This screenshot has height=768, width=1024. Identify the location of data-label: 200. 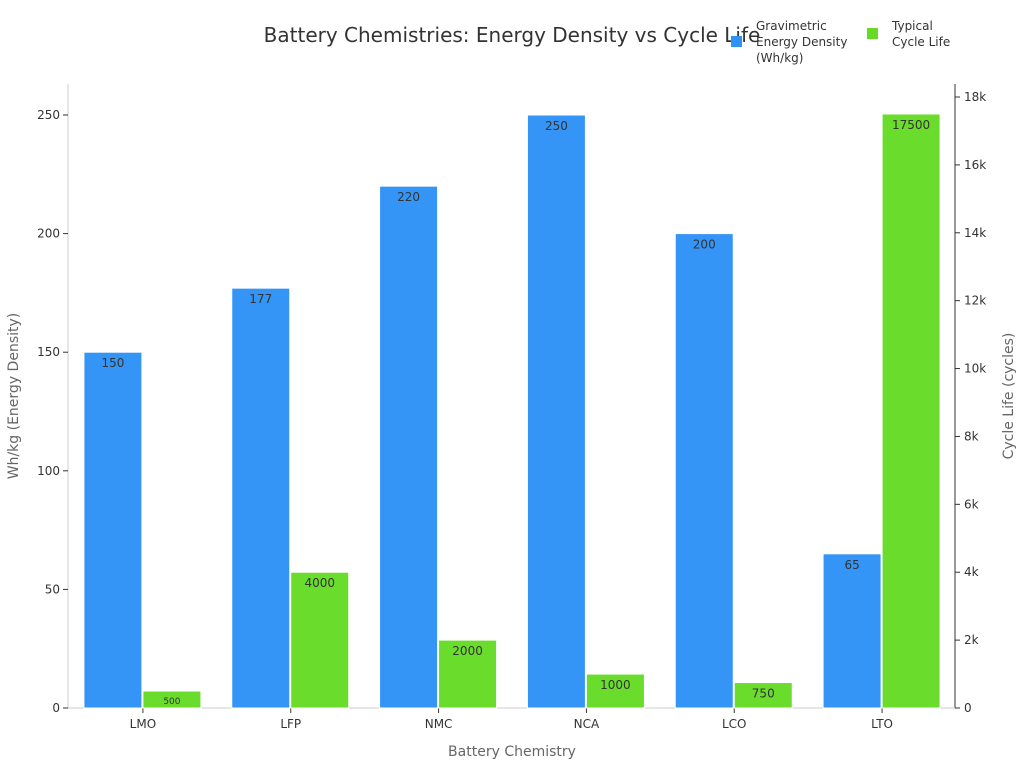
(704, 245).